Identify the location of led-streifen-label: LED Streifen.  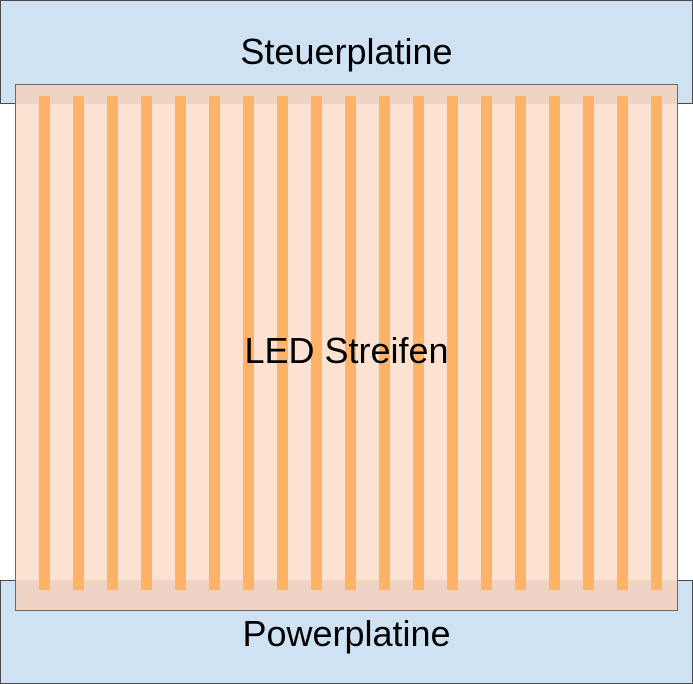
(346, 350).